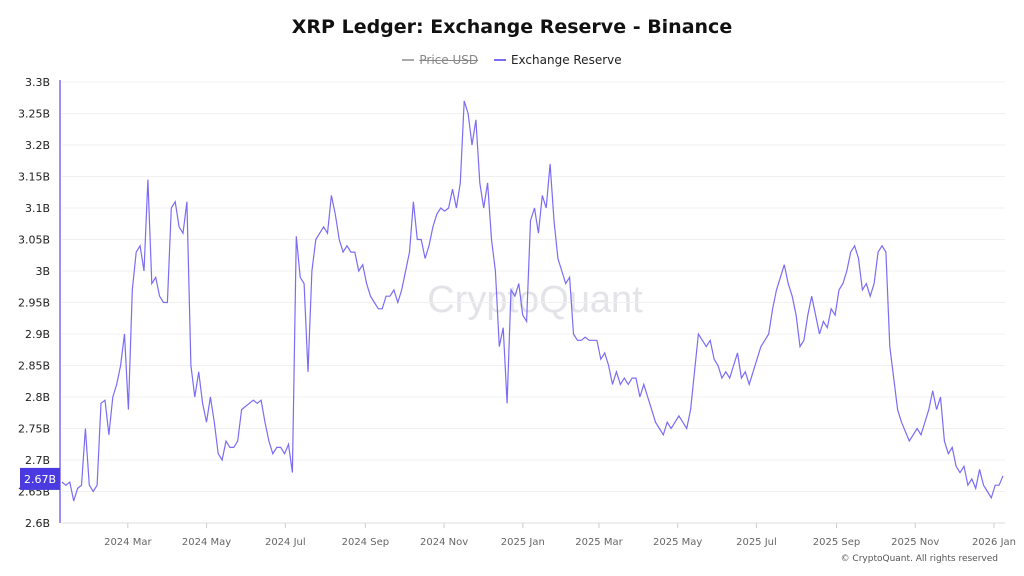  What do you see at coordinates (677, 542) in the screenshot?
I see `x-tick-label: 2025 May` at bounding box center [677, 542].